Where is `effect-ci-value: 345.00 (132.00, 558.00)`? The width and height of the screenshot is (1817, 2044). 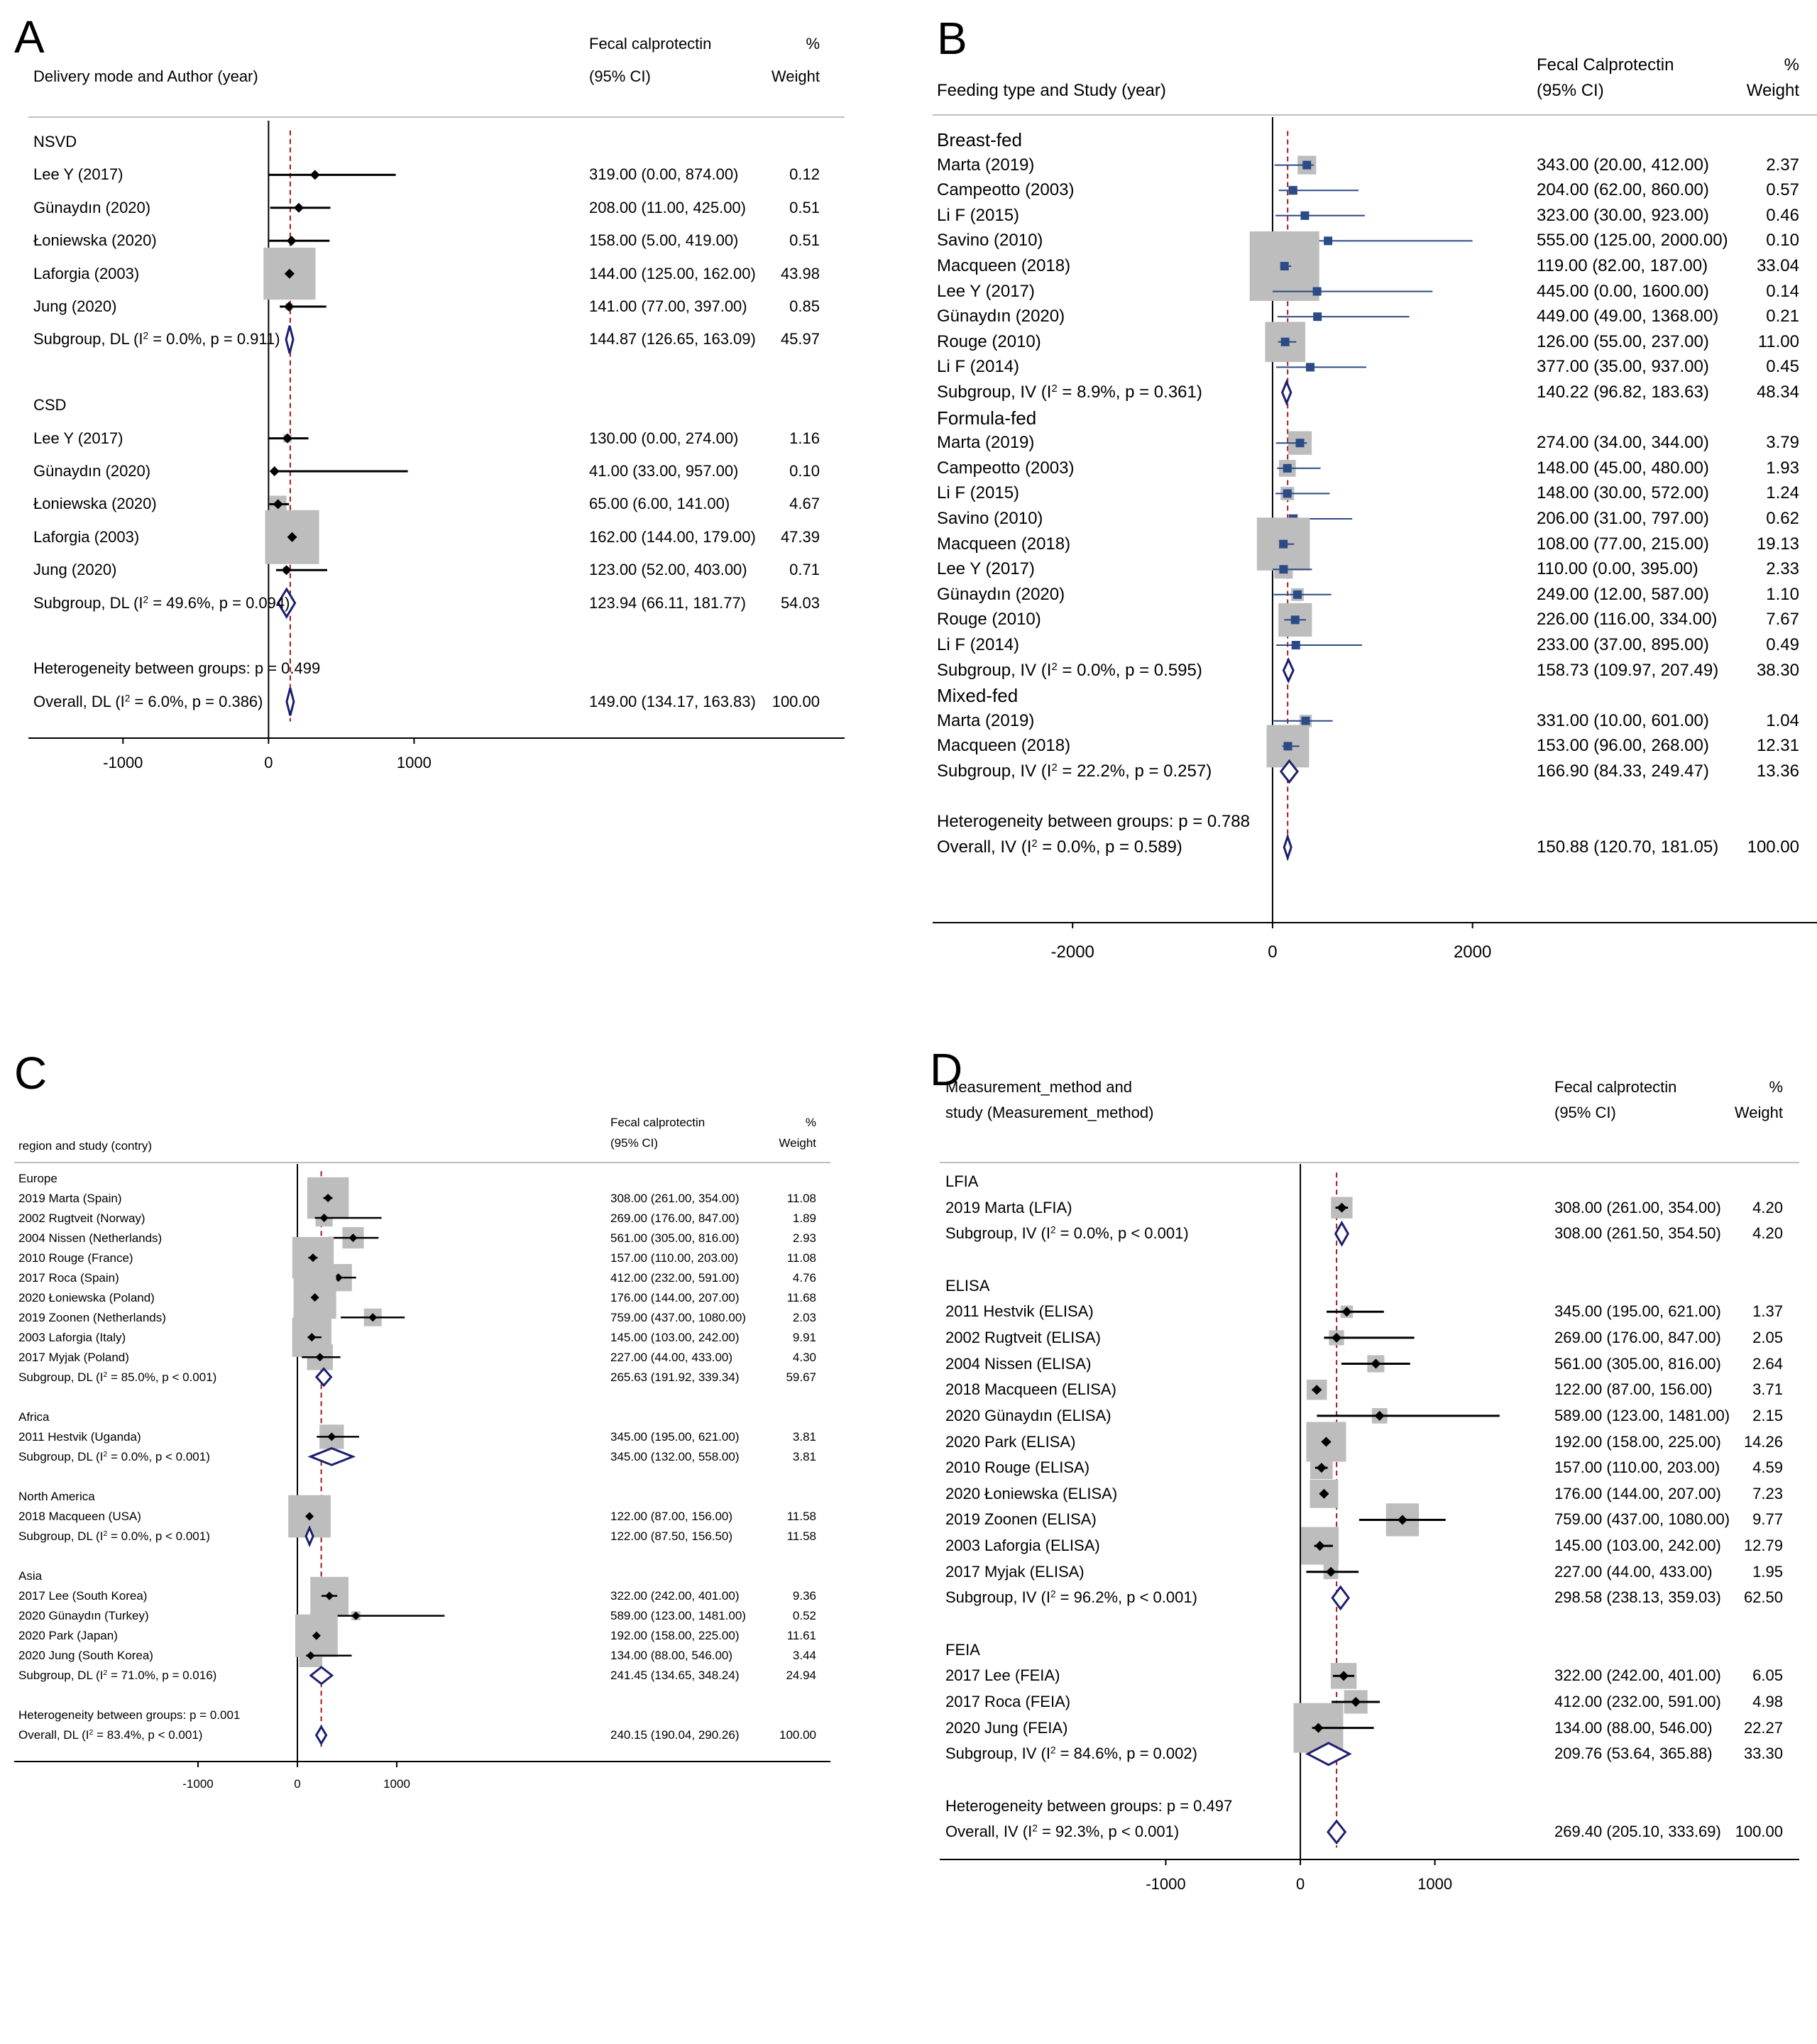 effect-ci-value: 345.00 (132.00, 558.00) is located at coordinates (675, 1456).